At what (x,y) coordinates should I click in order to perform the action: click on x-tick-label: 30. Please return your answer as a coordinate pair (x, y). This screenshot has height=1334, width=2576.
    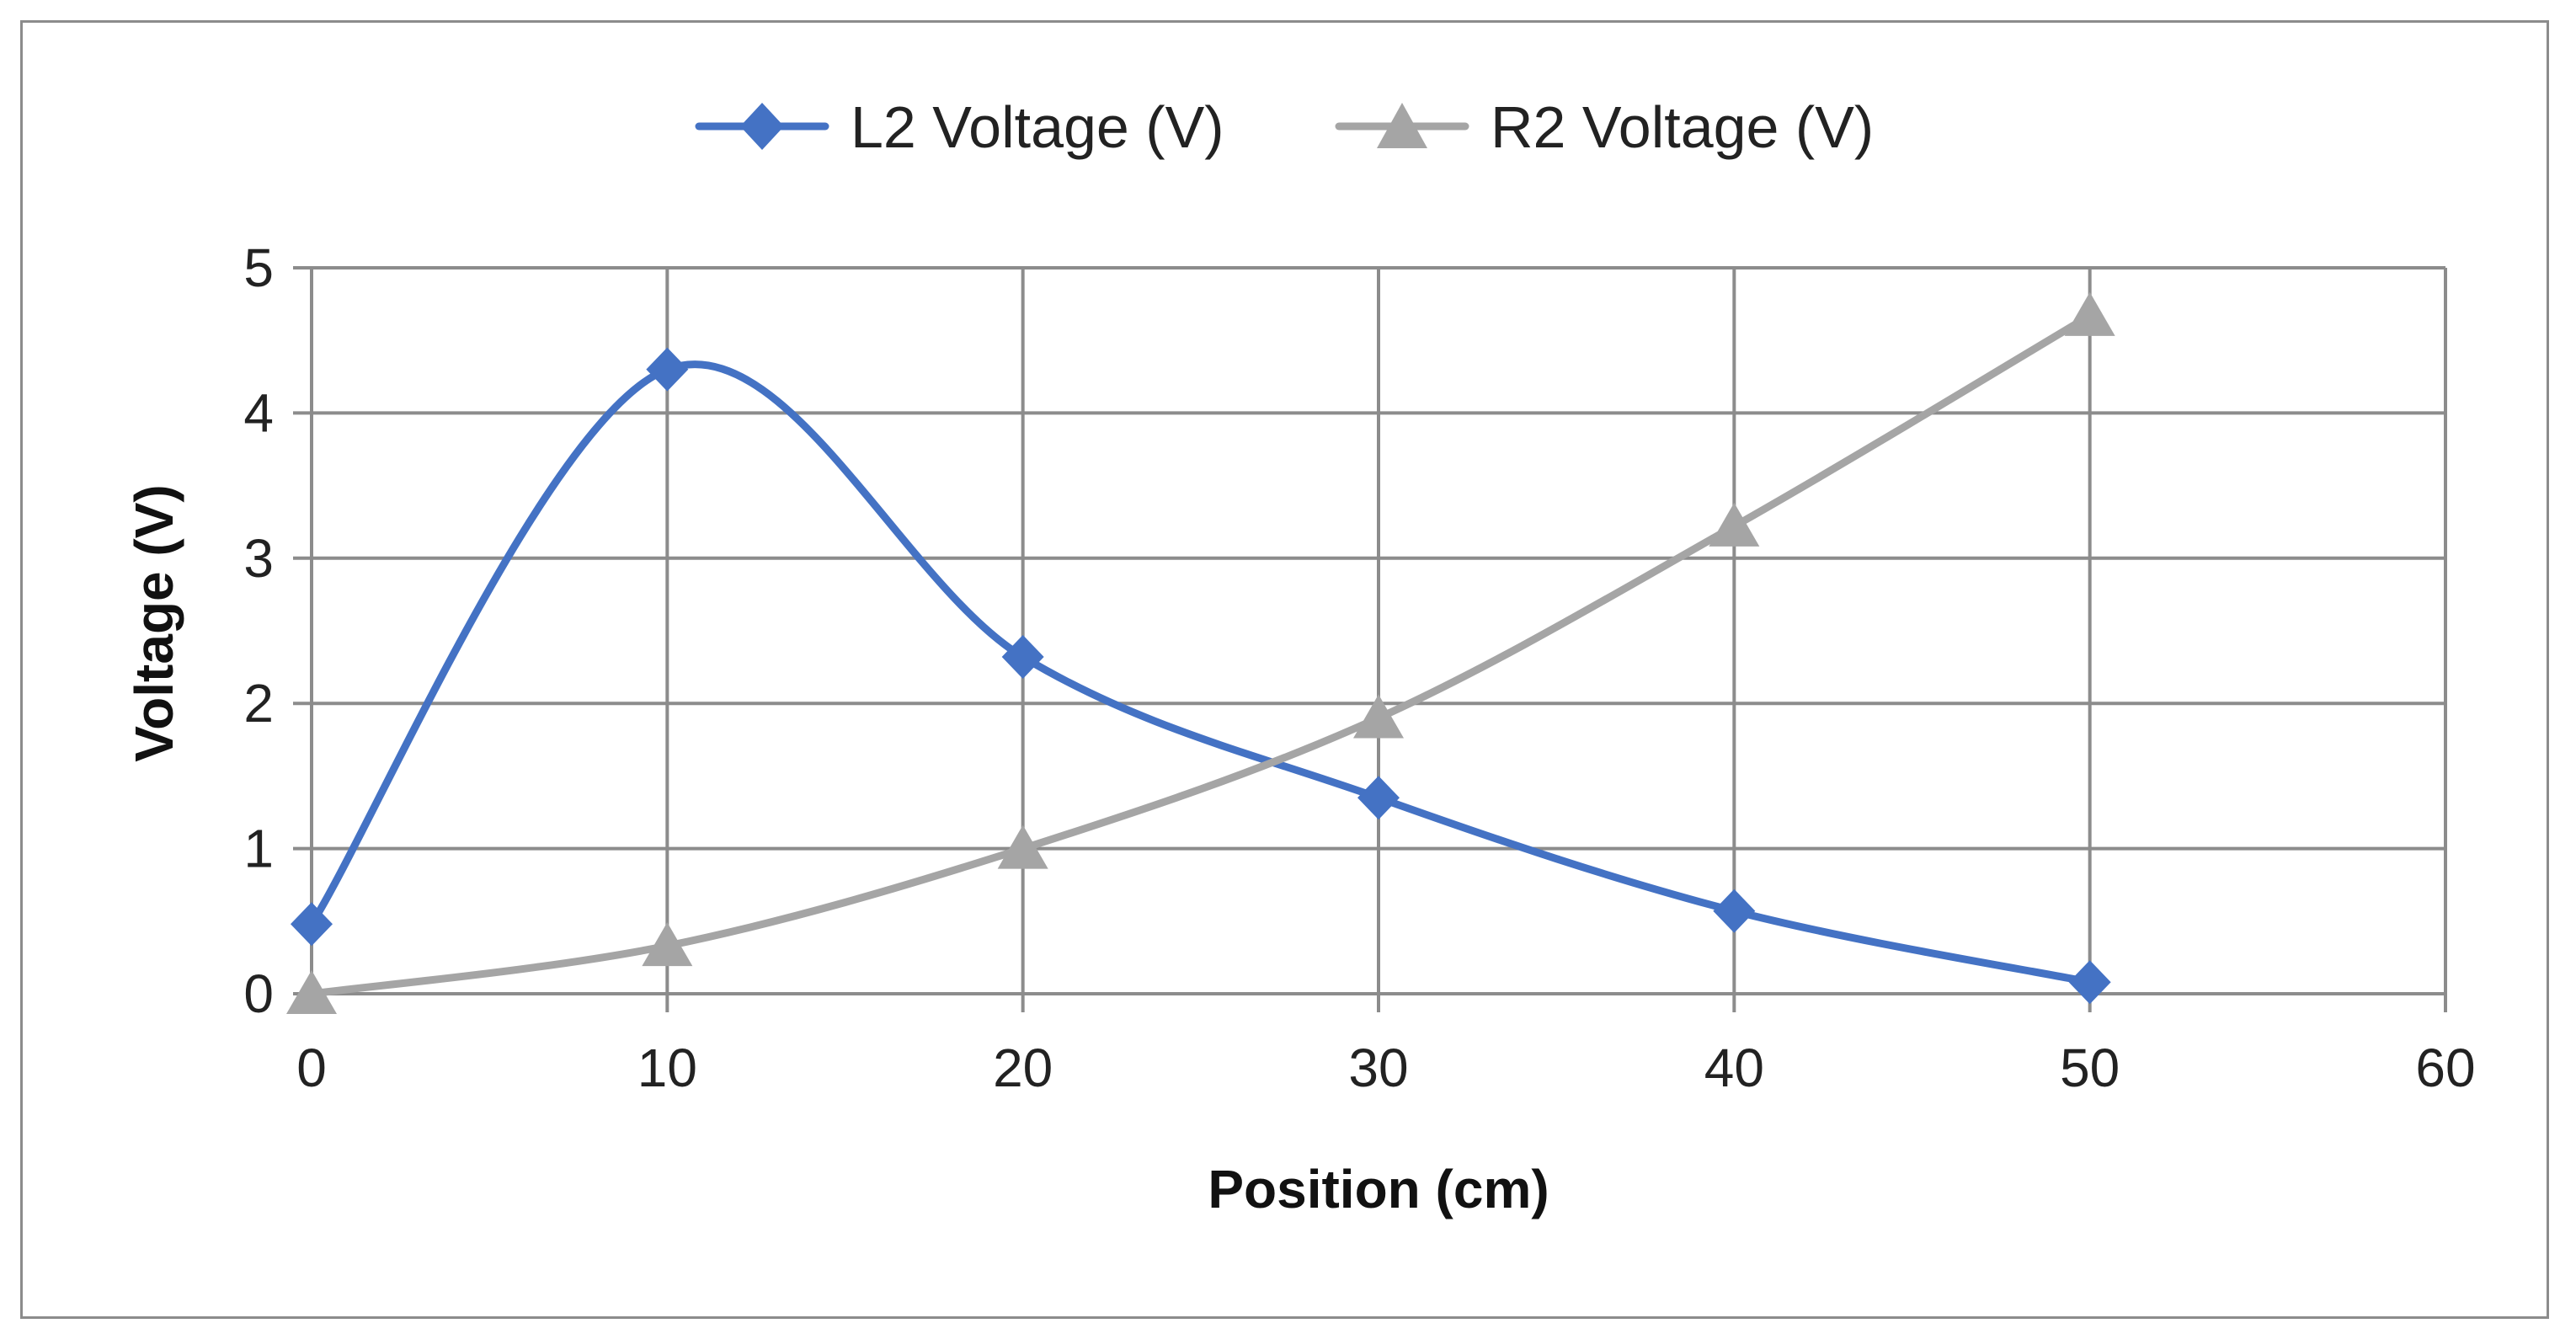
    Looking at the image, I should click on (1378, 1068).